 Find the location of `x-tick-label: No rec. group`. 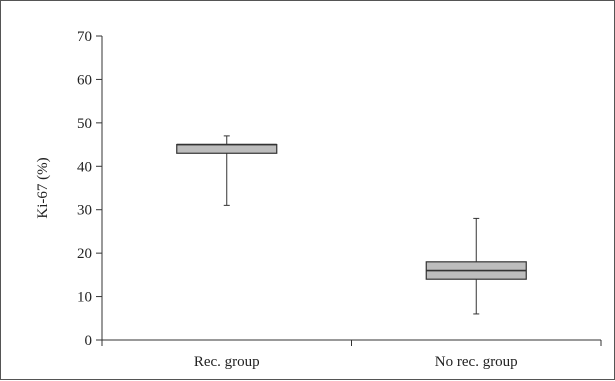

x-tick-label: No rec. group is located at coordinates (476, 362).